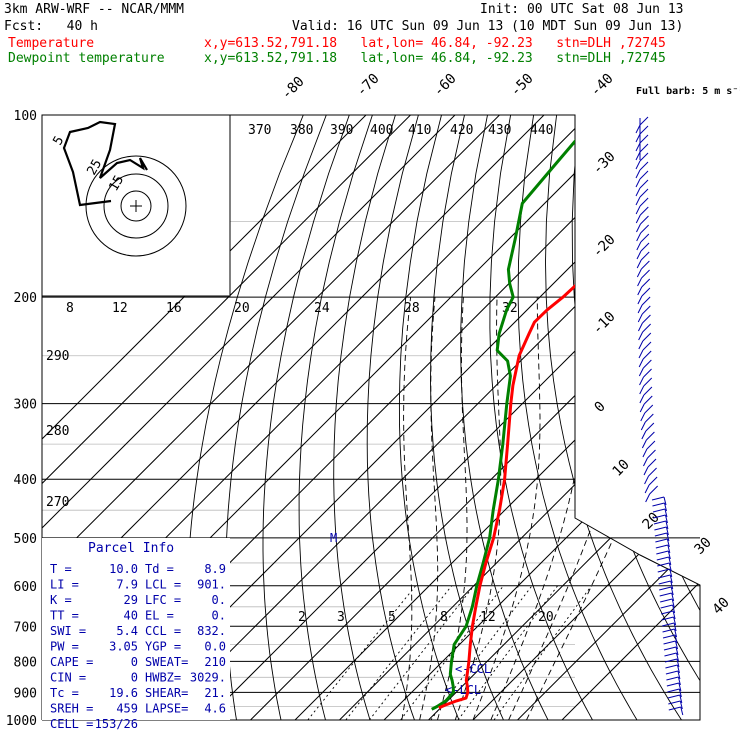 This screenshot has width=740, height=740. Describe the element at coordinates (322, 308) in the screenshot. I see `hodograph-speed-label: 24` at that location.